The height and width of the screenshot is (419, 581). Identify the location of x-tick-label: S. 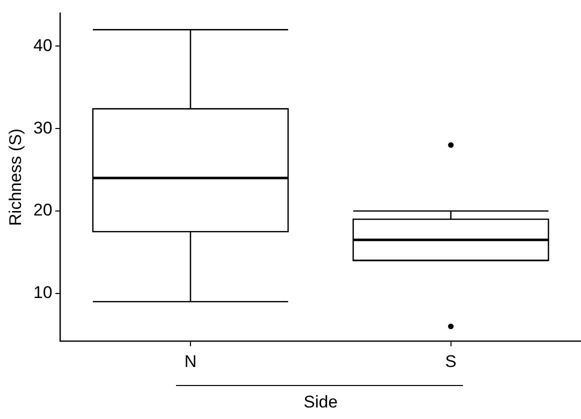
(450, 362).